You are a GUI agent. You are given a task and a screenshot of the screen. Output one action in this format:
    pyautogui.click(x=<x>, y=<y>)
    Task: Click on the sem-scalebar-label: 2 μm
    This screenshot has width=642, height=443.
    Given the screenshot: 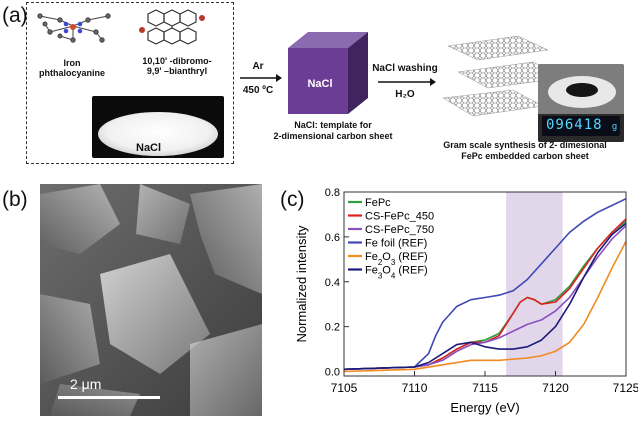 What is the action you would take?
    pyautogui.click(x=86, y=384)
    